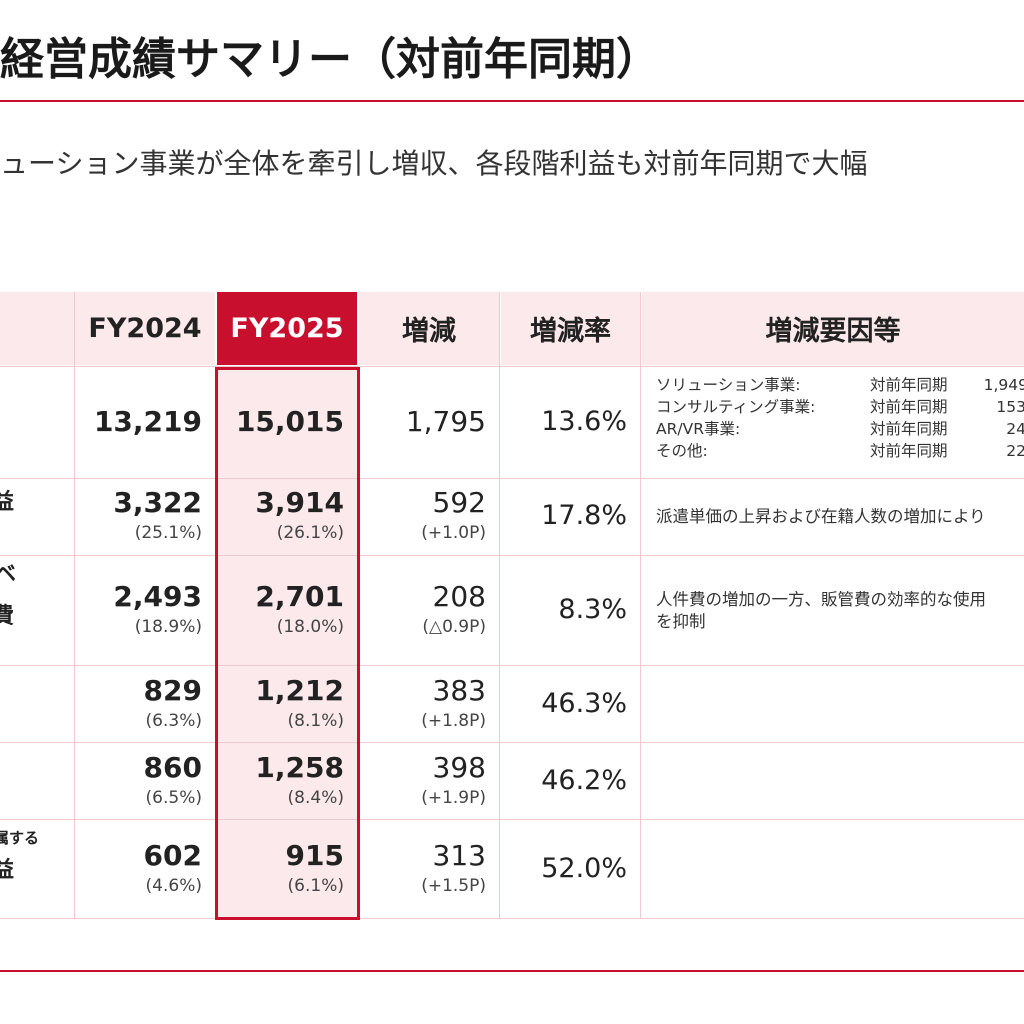  What do you see at coordinates (299, 596) in the screenshot?
I see `row3-fy2025: 2,701` at bounding box center [299, 596].